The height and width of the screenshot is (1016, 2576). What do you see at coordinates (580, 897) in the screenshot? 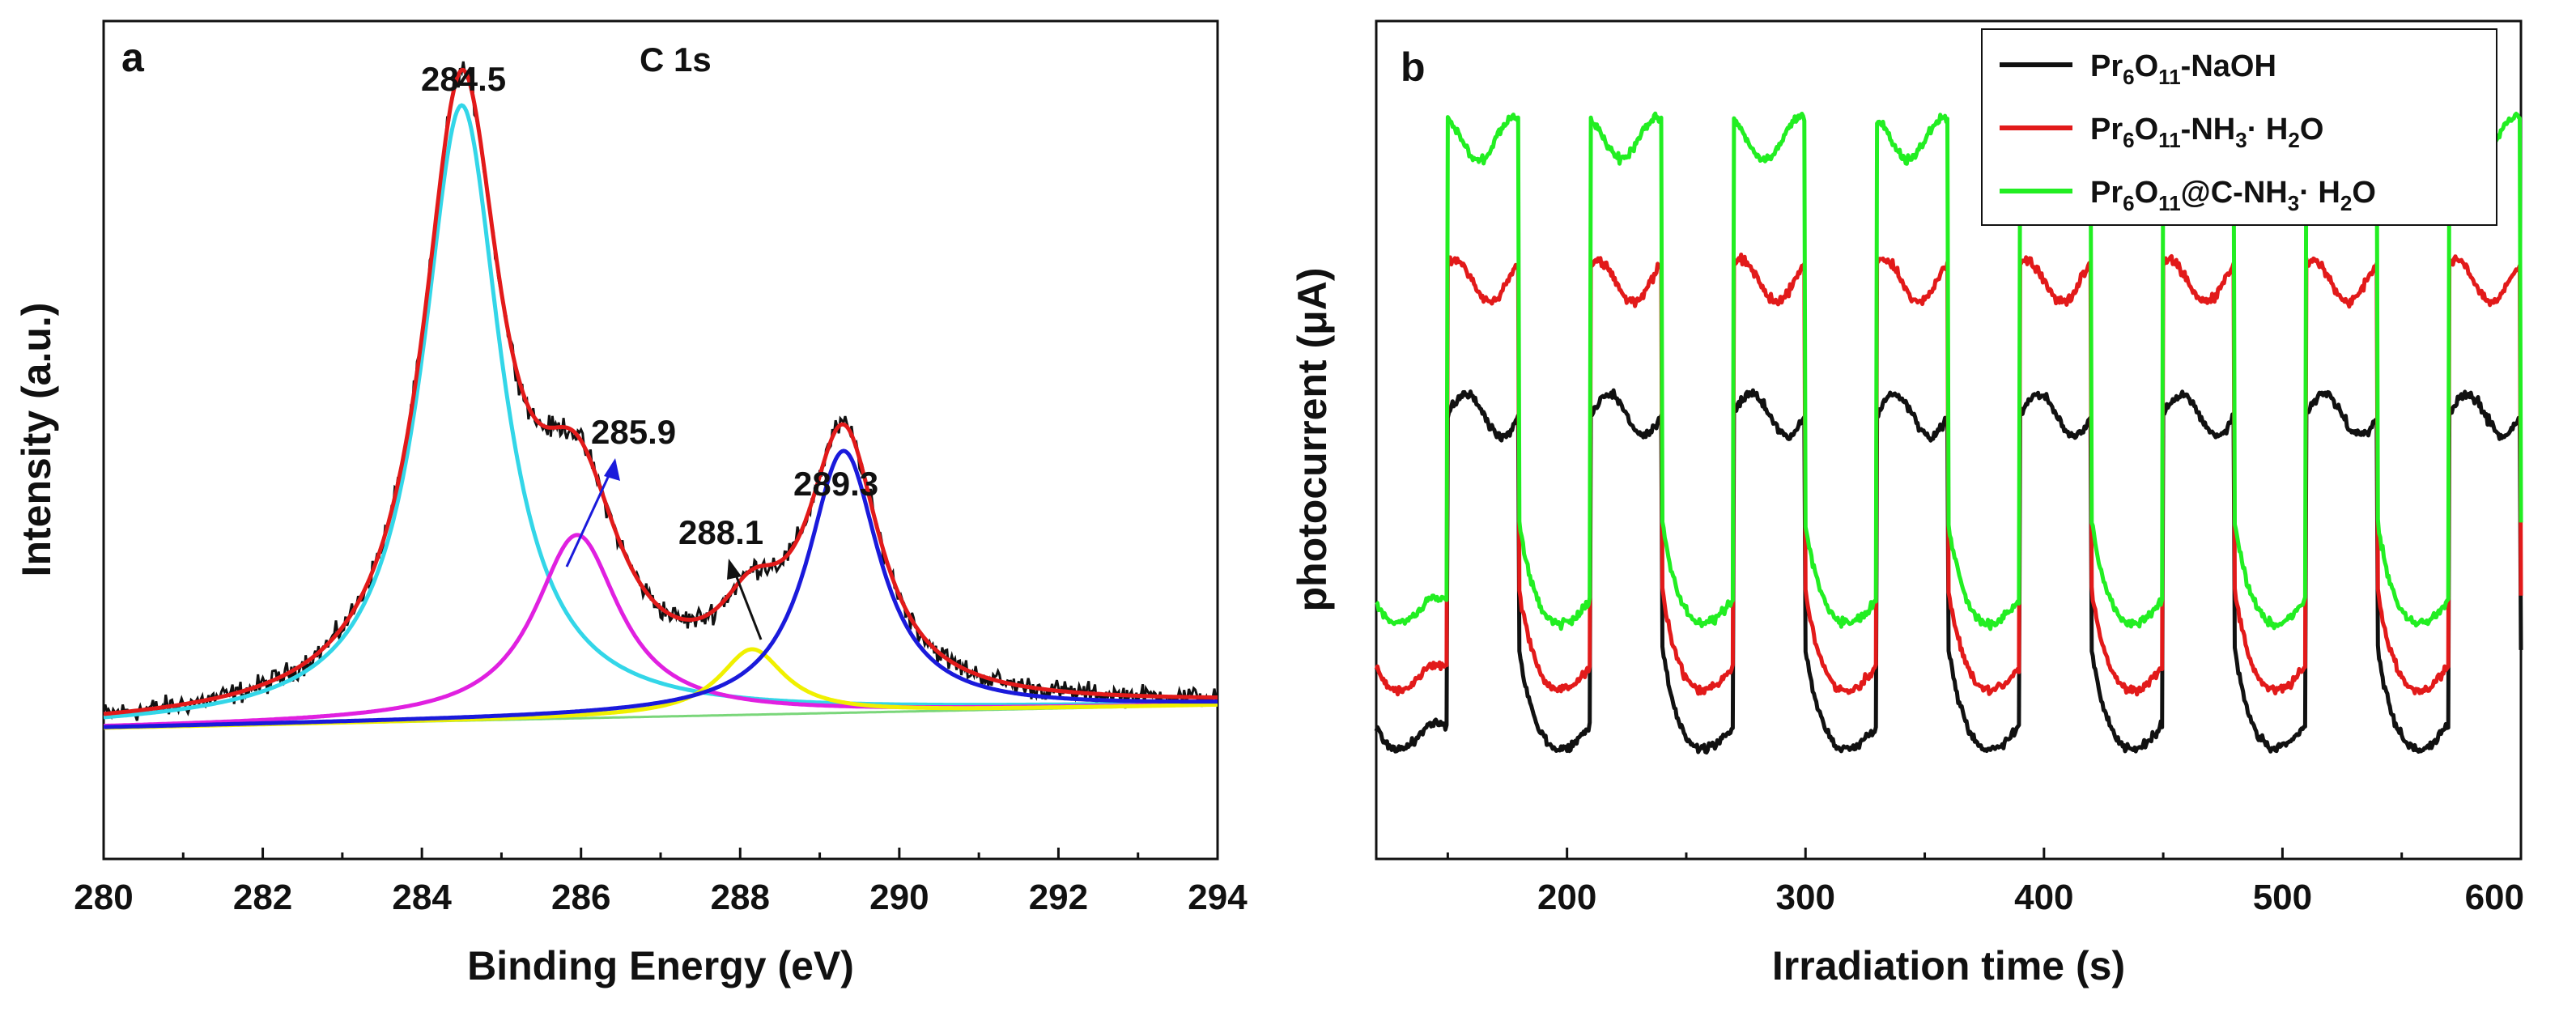
I see `panel-a-tick-label-286: 286` at bounding box center [580, 897].